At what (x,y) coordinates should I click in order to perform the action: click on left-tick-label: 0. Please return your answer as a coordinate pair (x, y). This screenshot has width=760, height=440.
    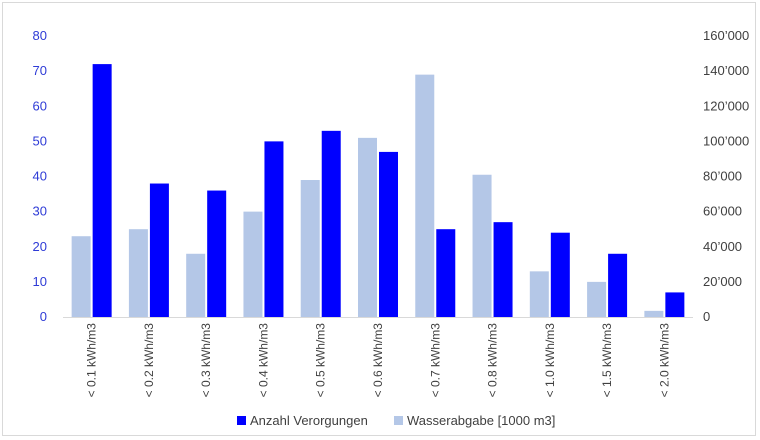
    Looking at the image, I should click on (43, 316).